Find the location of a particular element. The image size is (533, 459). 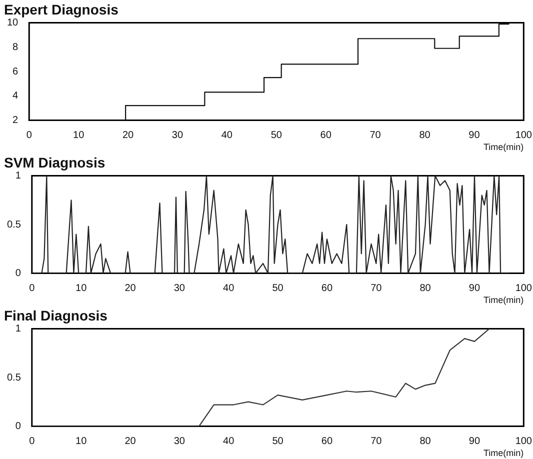

chart-title: SVM Diagnosis is located at coordinates (55, 162).